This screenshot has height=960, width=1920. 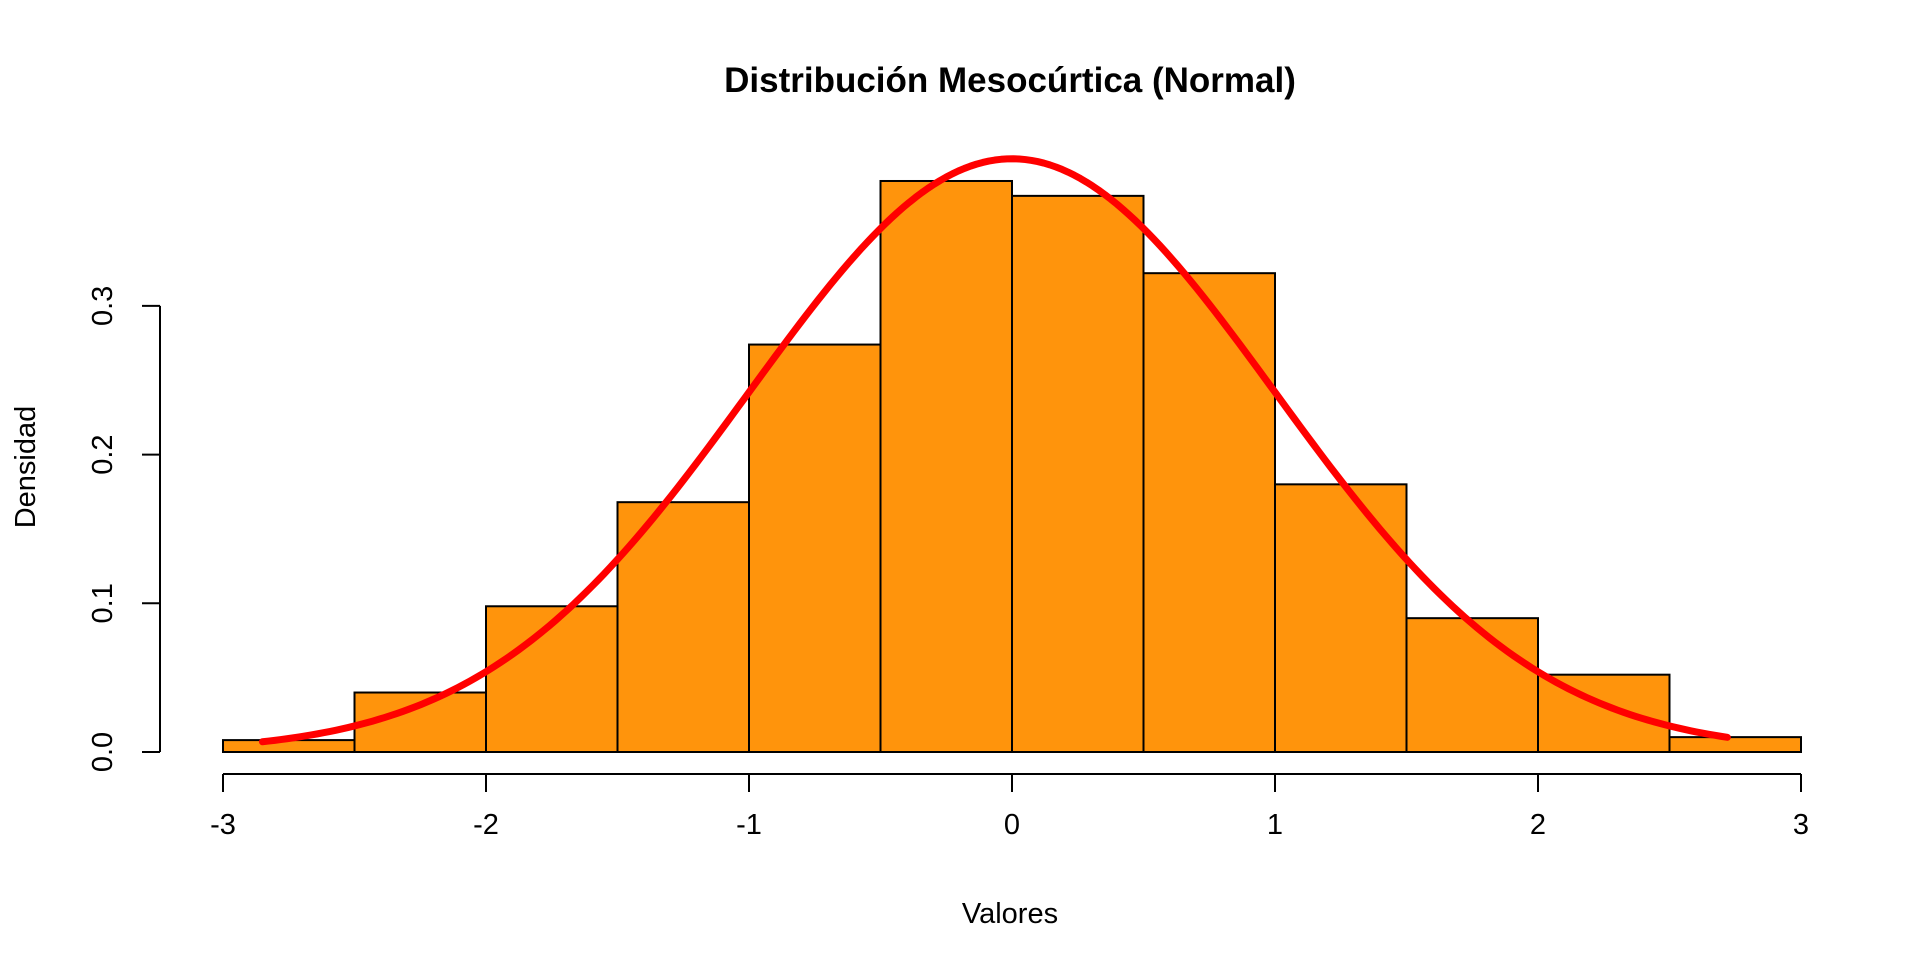 What do you see at coordinates (103, 752) in the screenshot?
I see `y-tick-label: 0.0` at bounding box center [103, 752].